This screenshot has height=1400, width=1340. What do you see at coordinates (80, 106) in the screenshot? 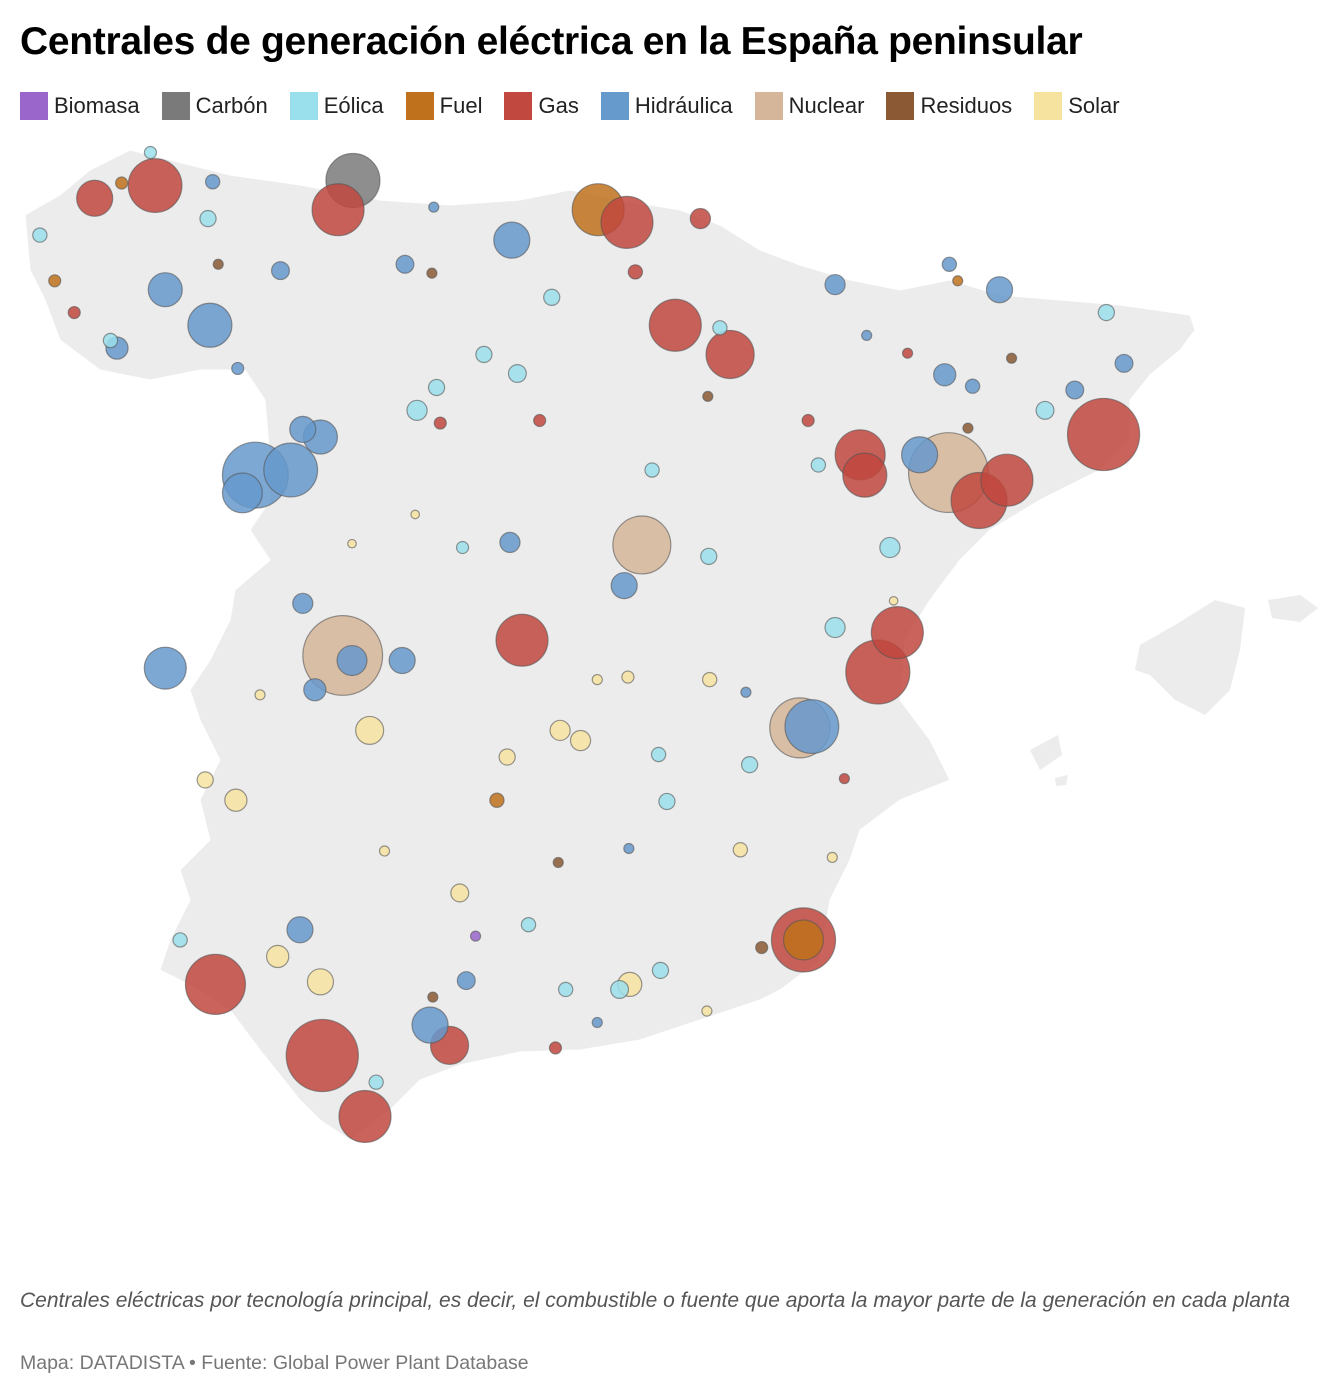
I see `legend-item-biomasa: Biomasa` at bounding box center [80, 106].